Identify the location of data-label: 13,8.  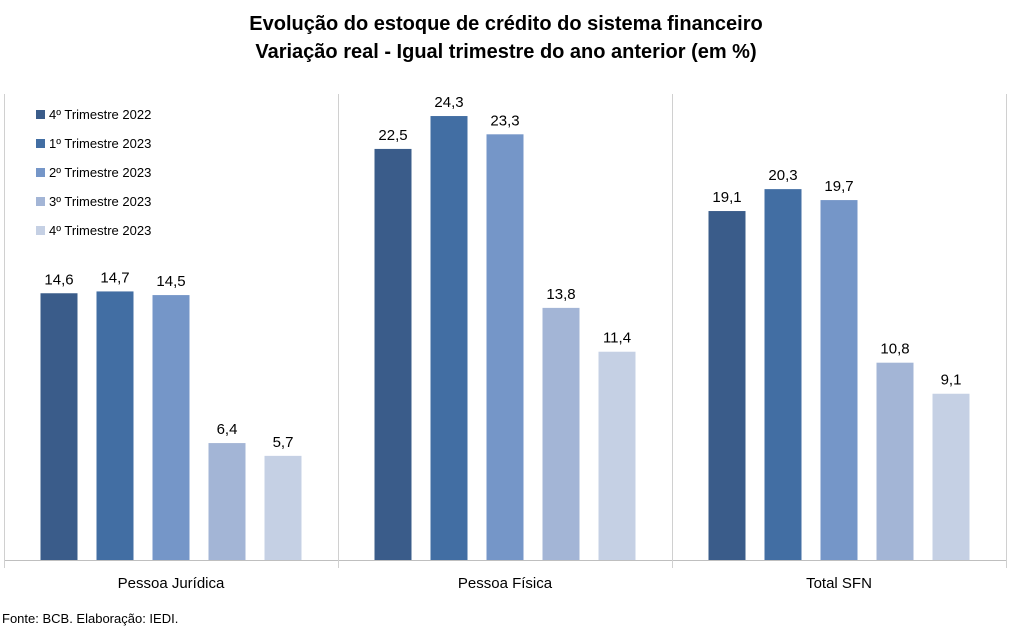
(560, 294).